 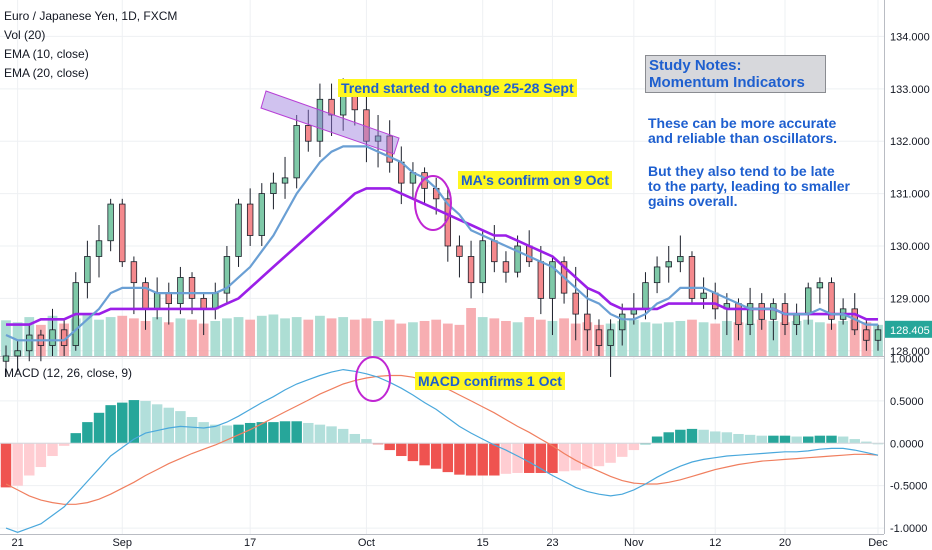 I want to click on price-tick-label: 134.000, so click(x=910, y=37).